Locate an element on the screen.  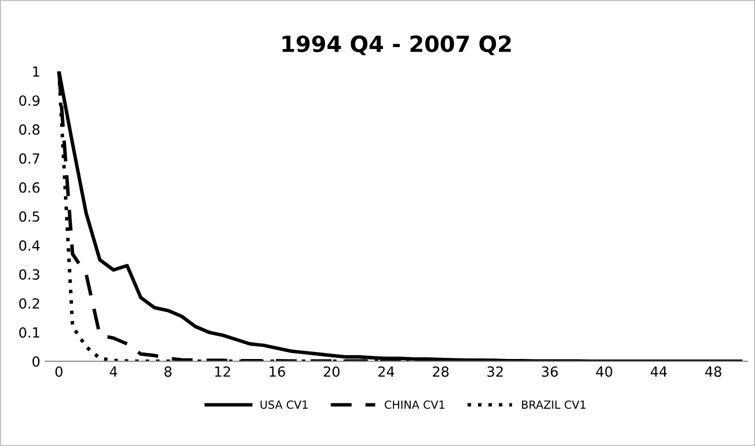
x-tick-label: 48 is located at coordinates (713, 371).